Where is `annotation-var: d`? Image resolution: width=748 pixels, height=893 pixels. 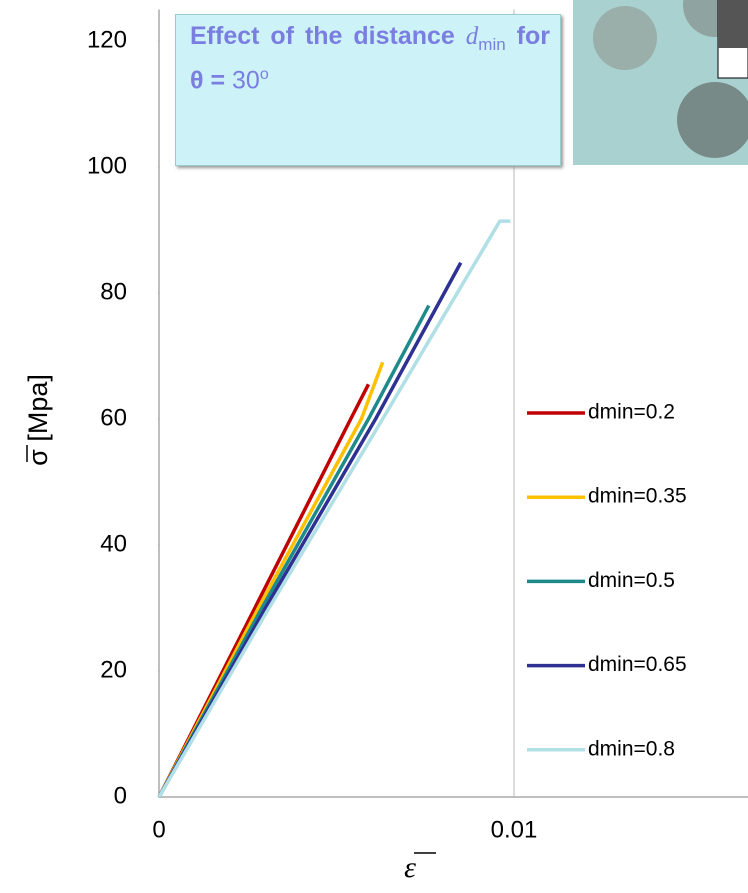
annotation-var: d is located at coordinates (472, 36).